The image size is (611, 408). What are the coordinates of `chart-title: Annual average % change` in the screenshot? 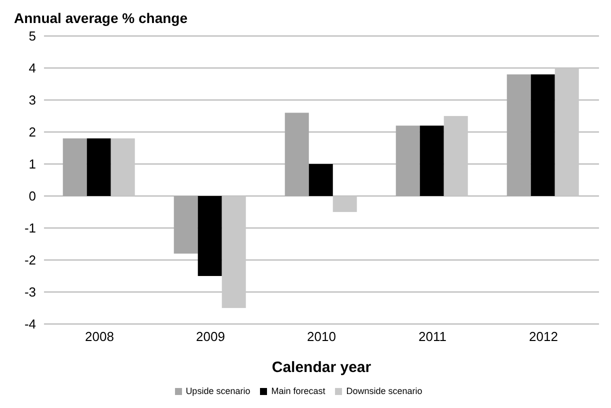 It's located at (101, 18).